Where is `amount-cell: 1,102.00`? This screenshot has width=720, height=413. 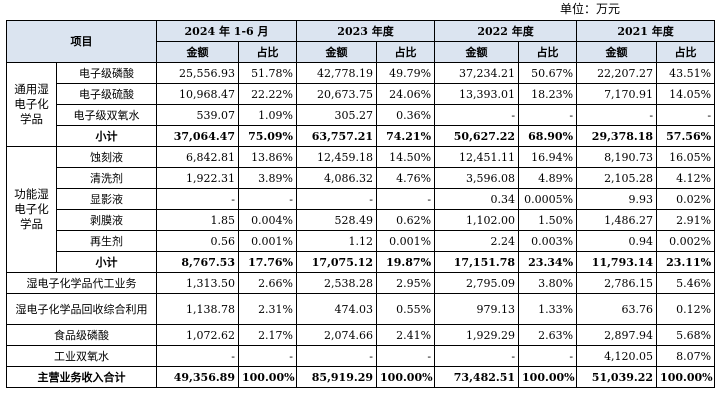
amount-cell: 1,102.00 is located at coordinates (477, 220).